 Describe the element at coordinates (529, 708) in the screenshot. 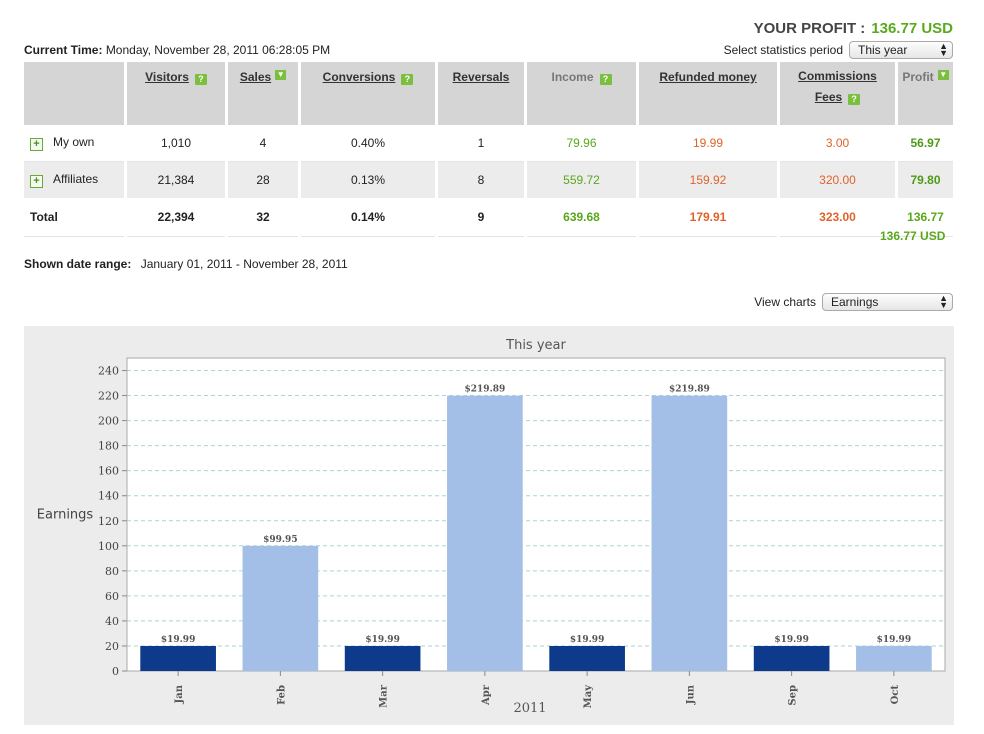

I see `x-axis-label: 2011` at that location.